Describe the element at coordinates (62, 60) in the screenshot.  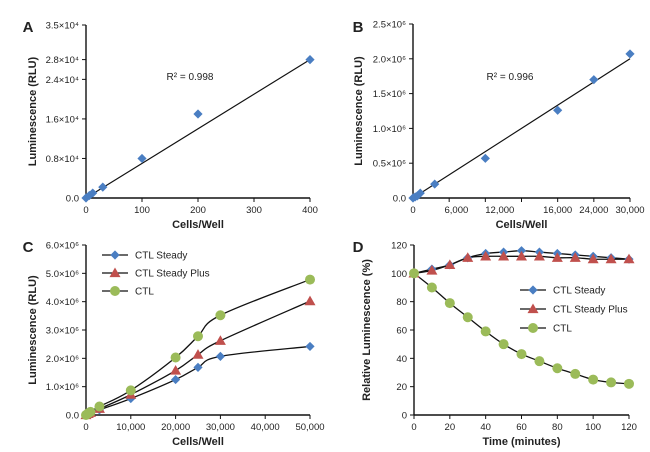
I see `y-tick-label: 2.8×10⁴` at that location.